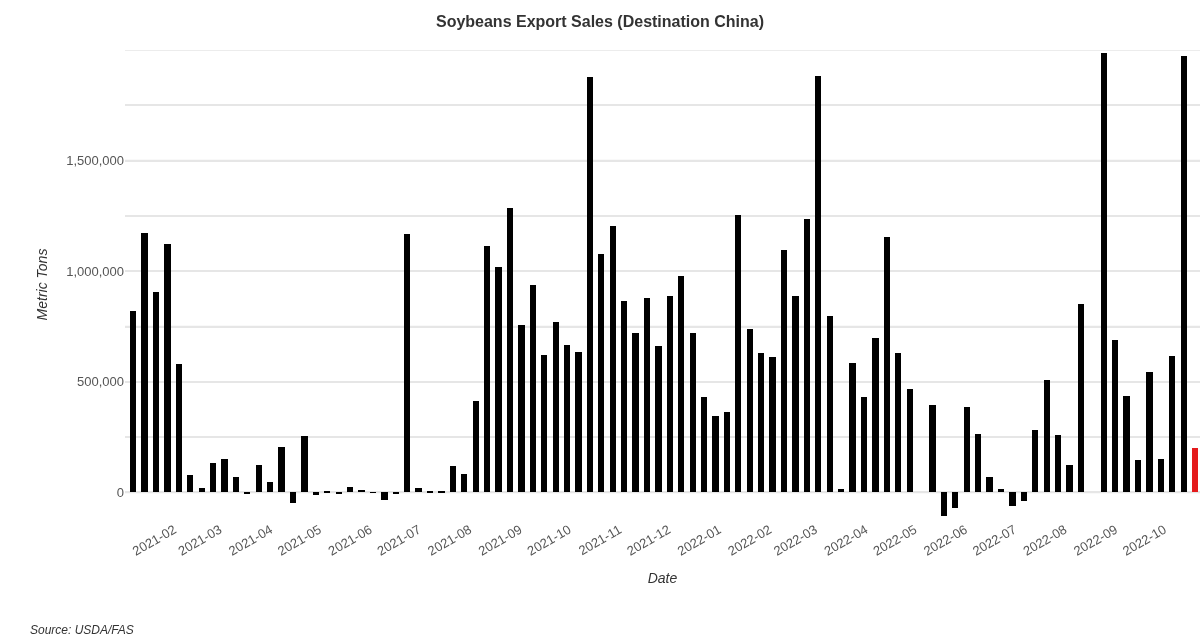  What do you see at coordinates (82, 630) in the screenshot?
I see `source-note: Source: USDA/FAS` at bounding box center [82, 630].